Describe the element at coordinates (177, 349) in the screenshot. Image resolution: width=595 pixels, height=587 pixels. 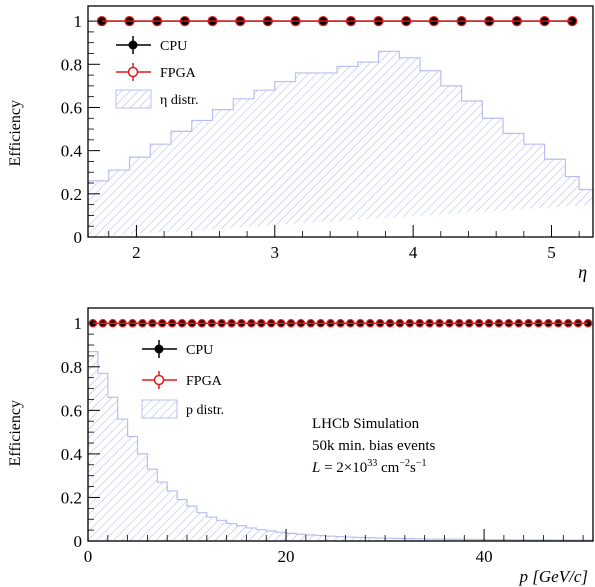
I see `legend-entry-cpu: CPU` at that location.